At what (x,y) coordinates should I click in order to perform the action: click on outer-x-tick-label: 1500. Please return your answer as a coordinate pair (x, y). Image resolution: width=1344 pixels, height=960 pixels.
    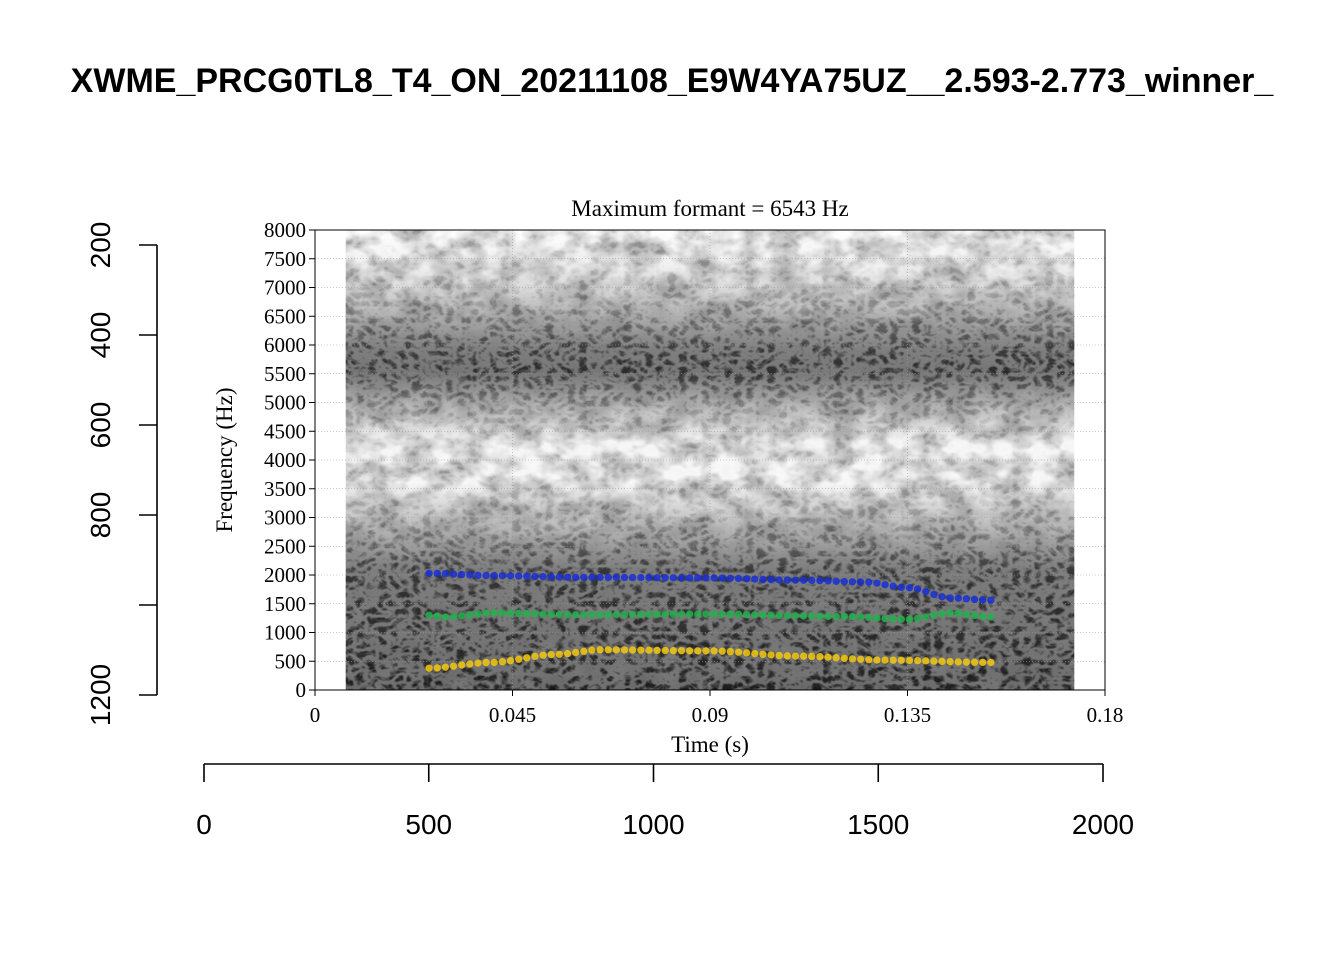
    Looking at the image, I should click on (878, 824).